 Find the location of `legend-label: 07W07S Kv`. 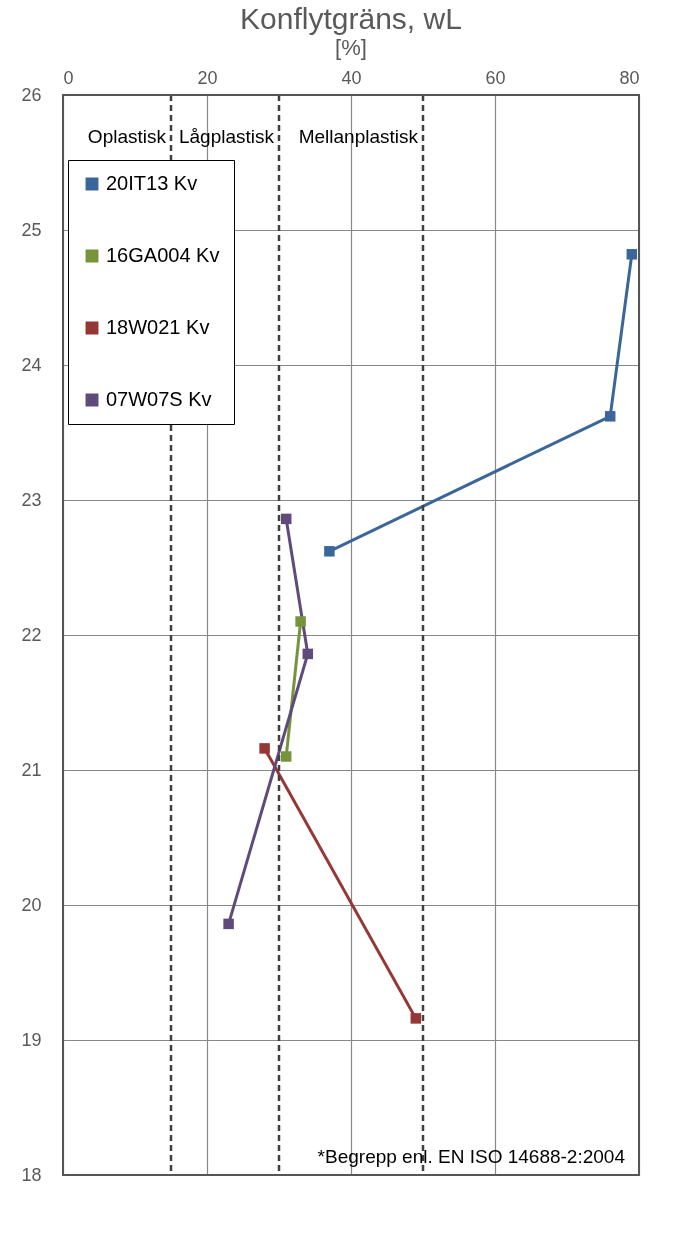

legend-label: 07W07S Kv is located at coordinates (159, 399).